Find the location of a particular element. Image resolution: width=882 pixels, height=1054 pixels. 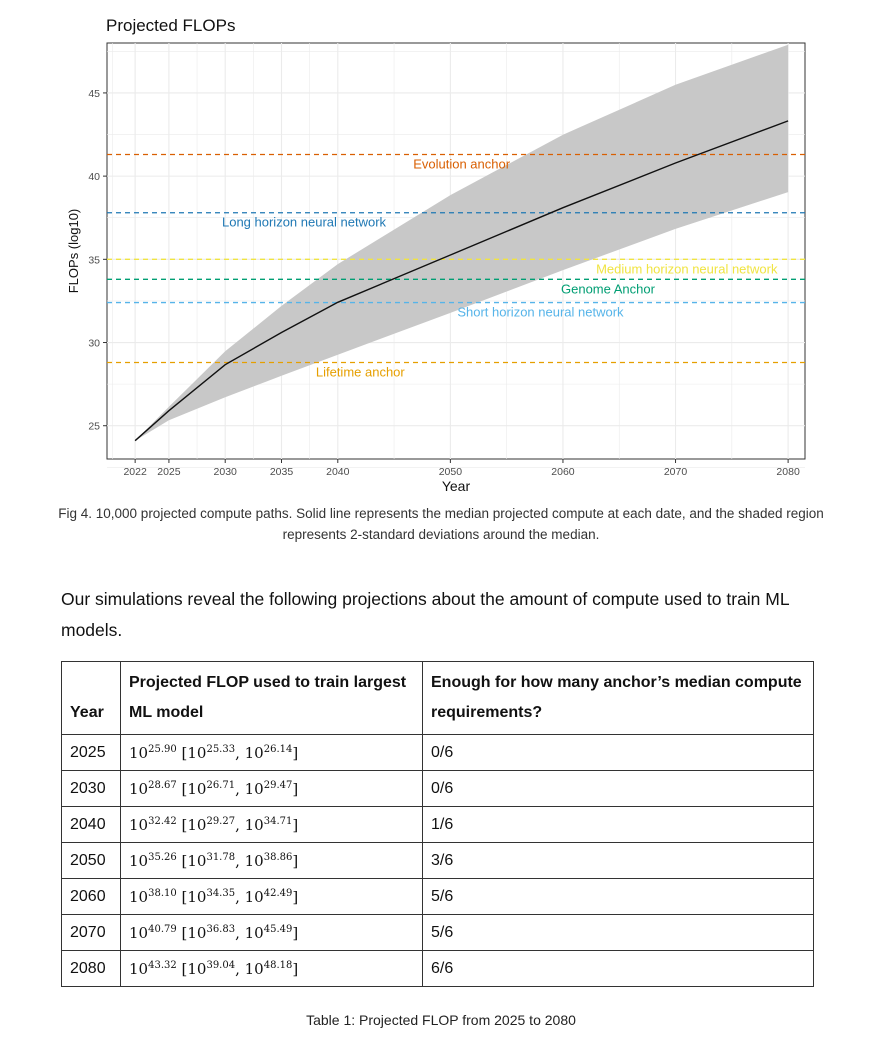

table-row: 2080 1043.32 [1039.04, 1048.18] 6/6 is located at coordinates (437, 968).